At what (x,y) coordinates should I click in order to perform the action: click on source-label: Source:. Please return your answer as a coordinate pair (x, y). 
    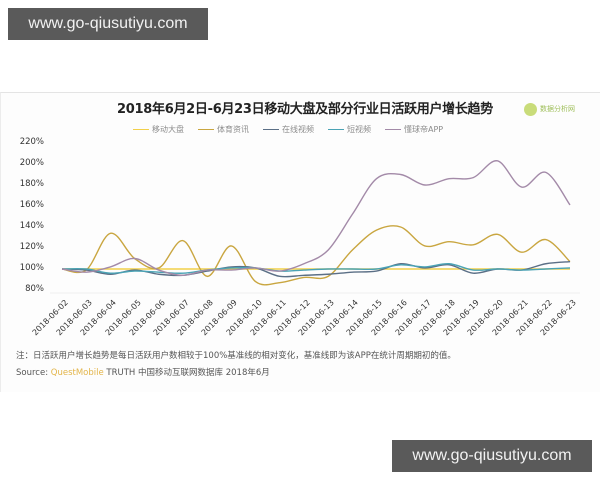
    Looking at the image, I should click on (32, 373).